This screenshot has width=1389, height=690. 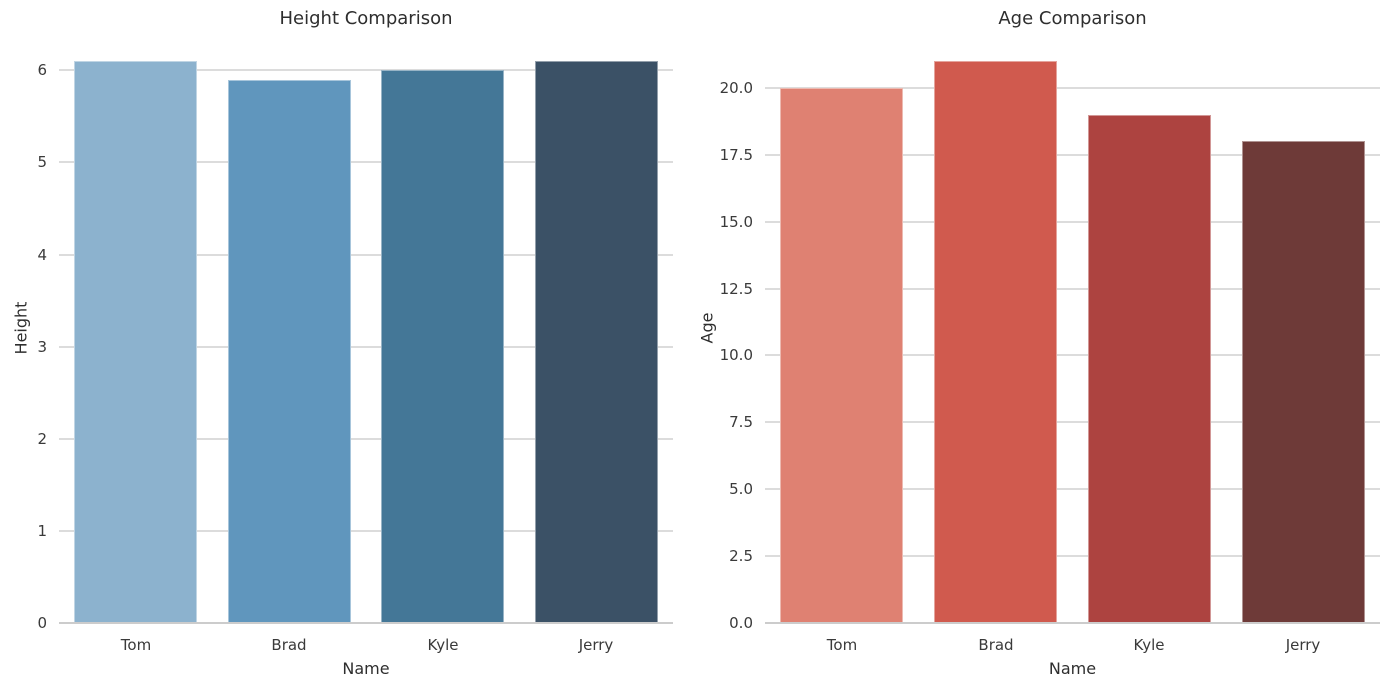 I want to click on age-chart-x-axis-label: Name, so click(x=1072, y=668).